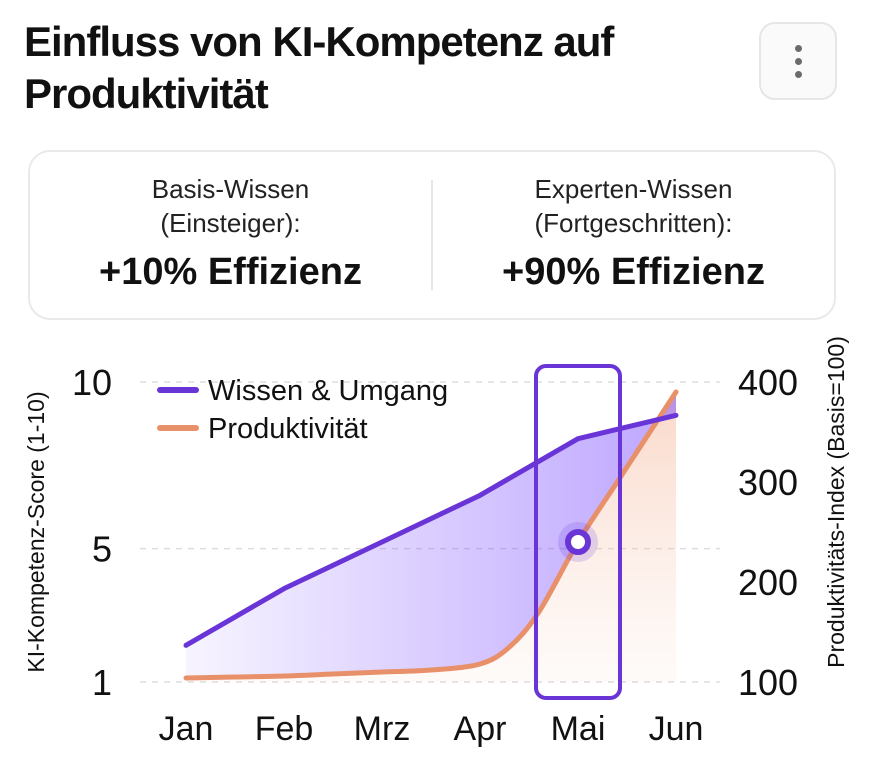 This screenshot has height=783, width=869. What do you see at coordinates (284, 729) in the screenshot?
I see `x-tick-label: Feb` at bounding box center [284, 729].